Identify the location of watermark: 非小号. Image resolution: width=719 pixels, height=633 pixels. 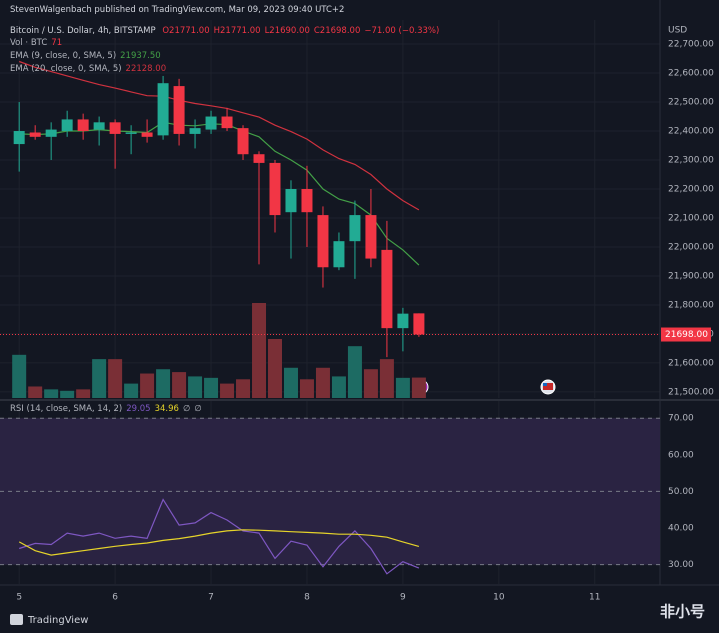
(682, 612).